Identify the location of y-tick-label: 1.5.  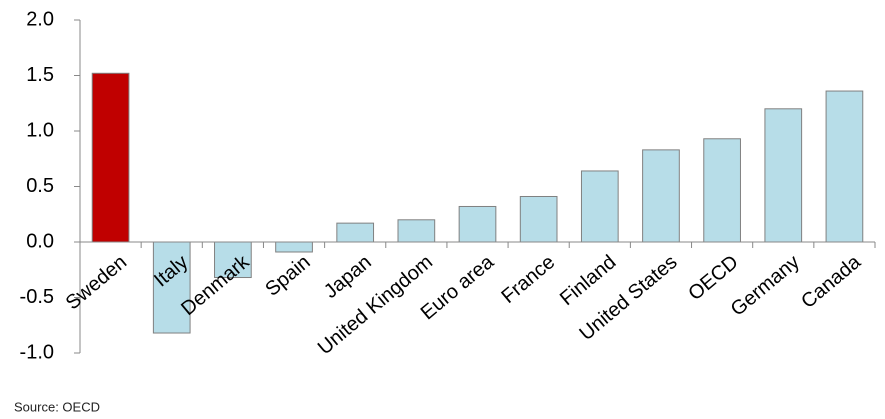
(40, 75).